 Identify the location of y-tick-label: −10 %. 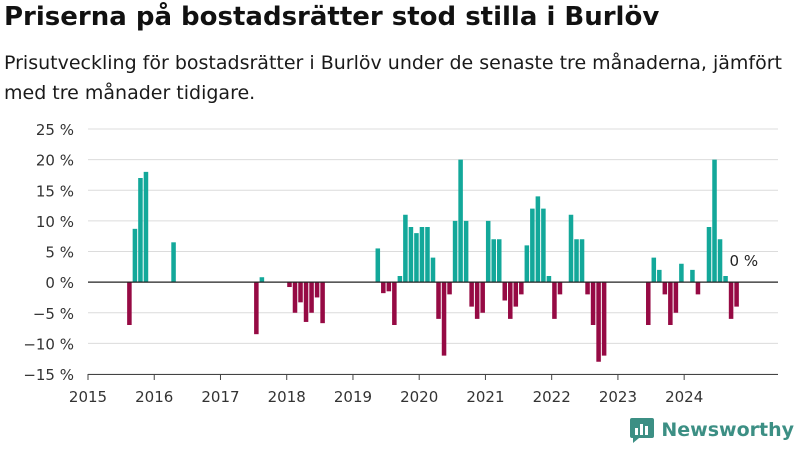
(48, 344).